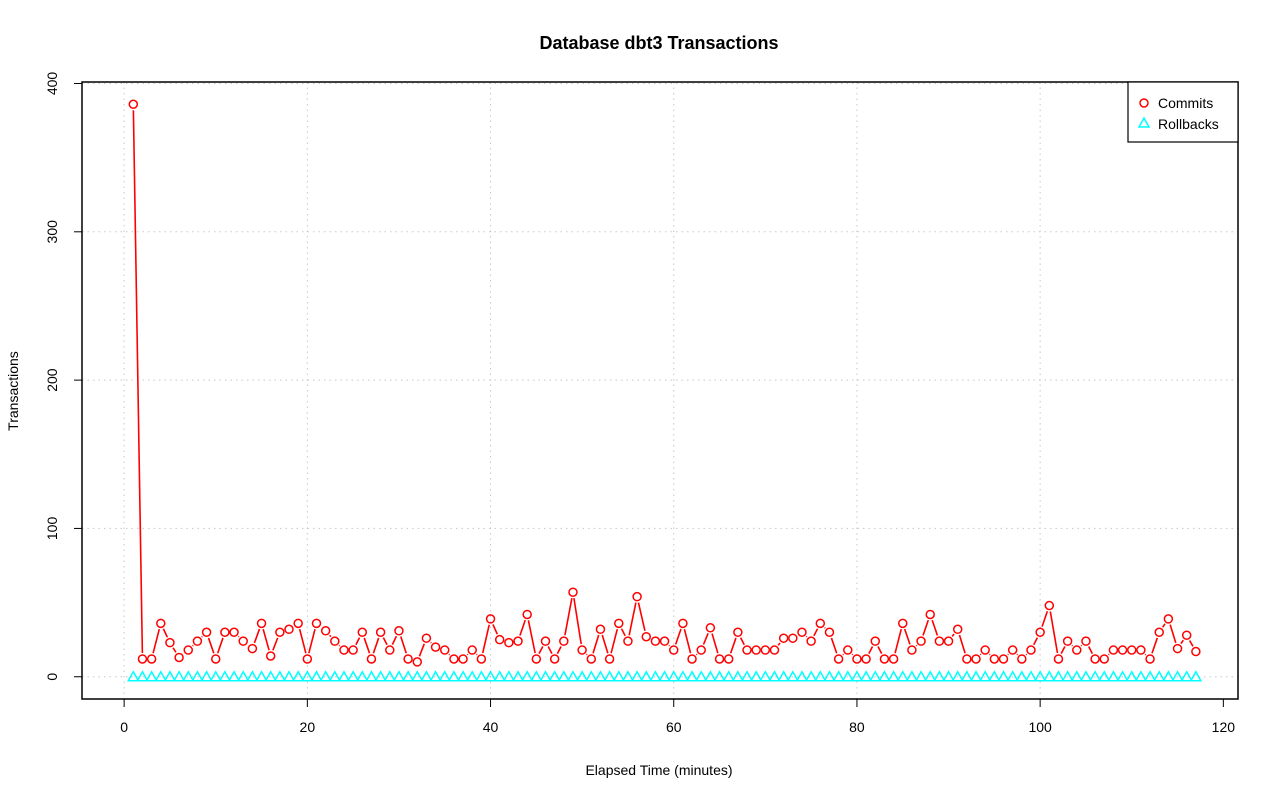 The image size is (1280, 801). I want to click on y-axis-label: Transactions, so click(13, 391).